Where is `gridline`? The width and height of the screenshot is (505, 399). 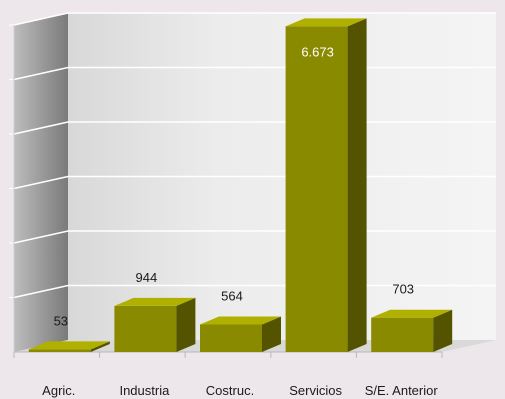
gridline is located at coordinates (254, 19).